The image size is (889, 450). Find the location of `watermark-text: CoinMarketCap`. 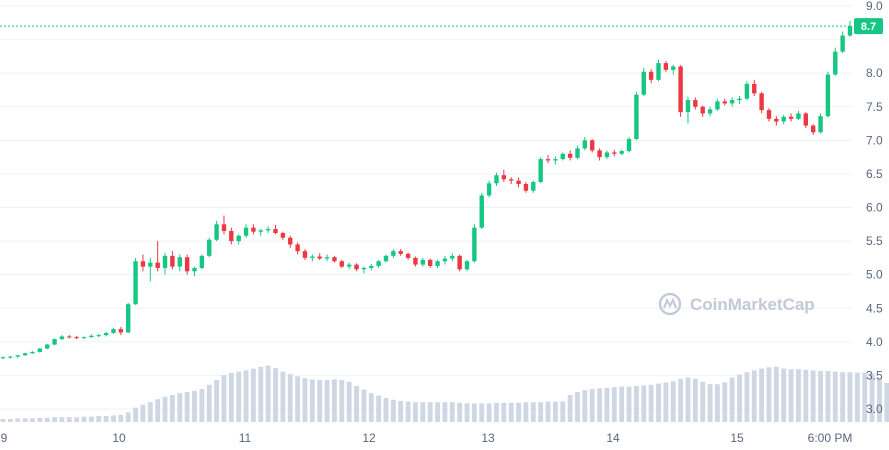

watermark-text: CoinMarketCap is located at coordinates (752, 304).